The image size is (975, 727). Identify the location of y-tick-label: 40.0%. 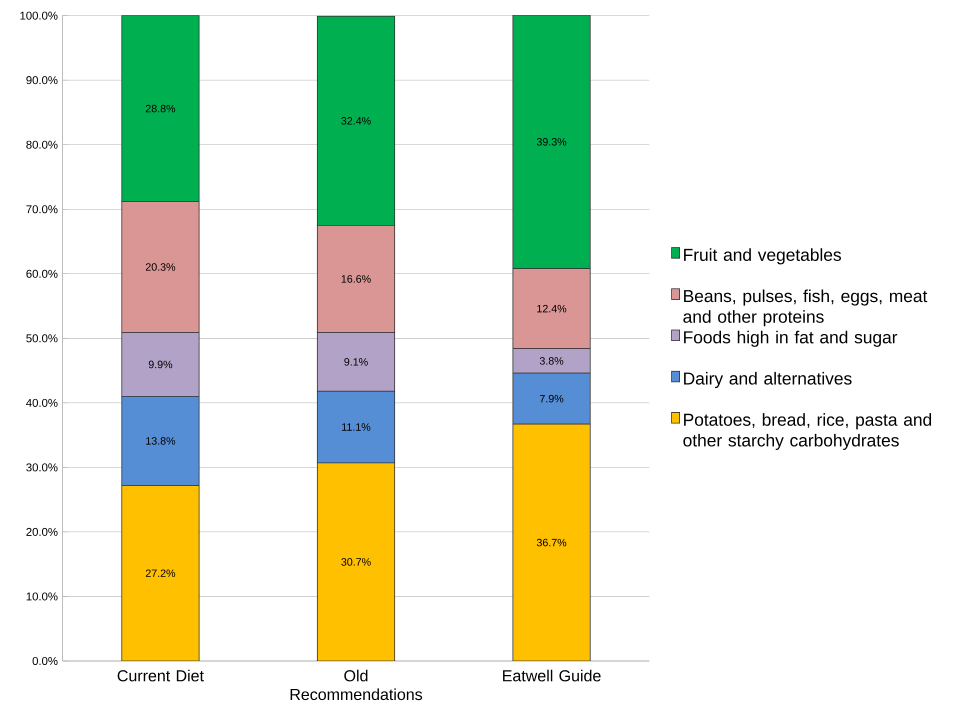
(42, 402).